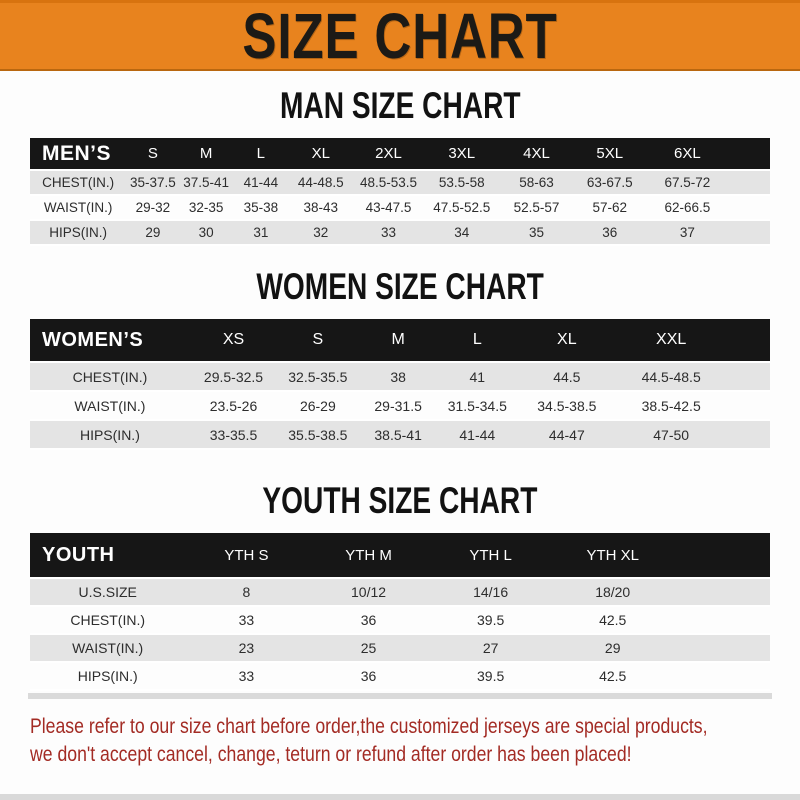 The image size is (800, 800). Describe the element at coordinates (398, 405) in the screenshot. I see `size-value-cell: 29-31.5` at that location.